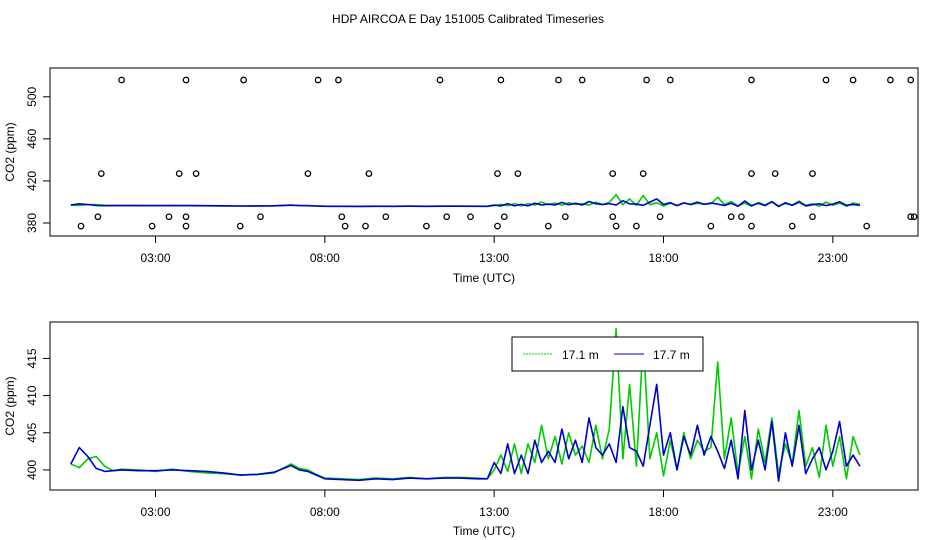  I want to click on legend-box, so click(607, 354).